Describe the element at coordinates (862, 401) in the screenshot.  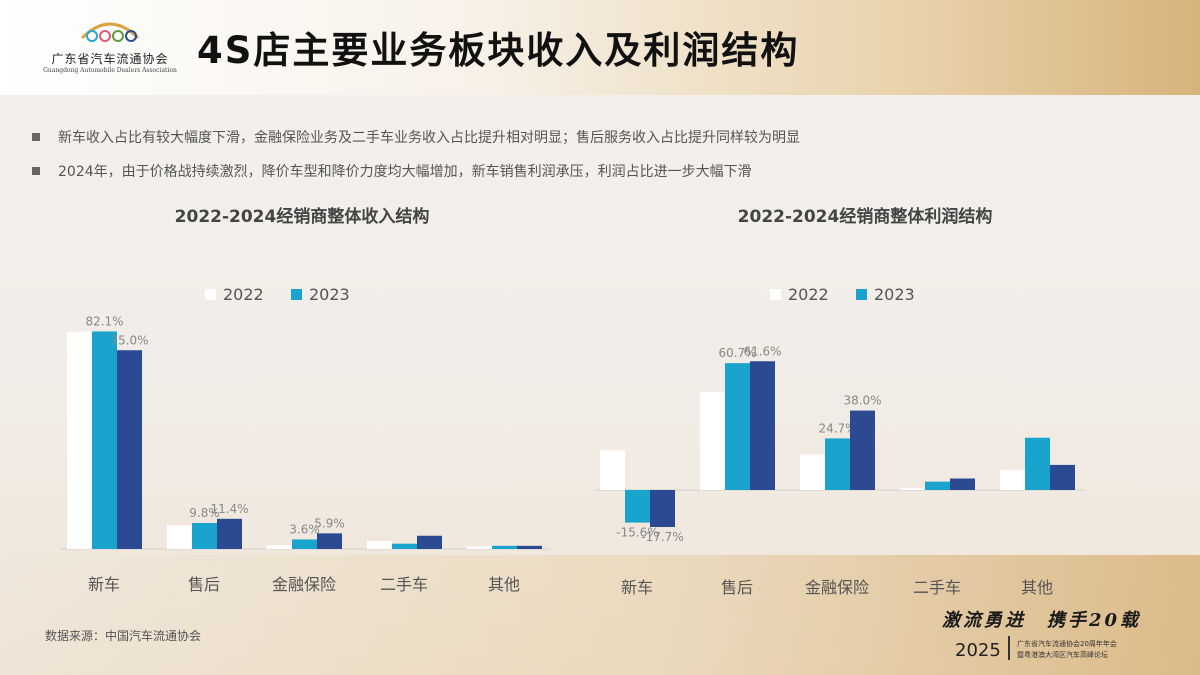
I see `data-label: 38.0%` at that location.